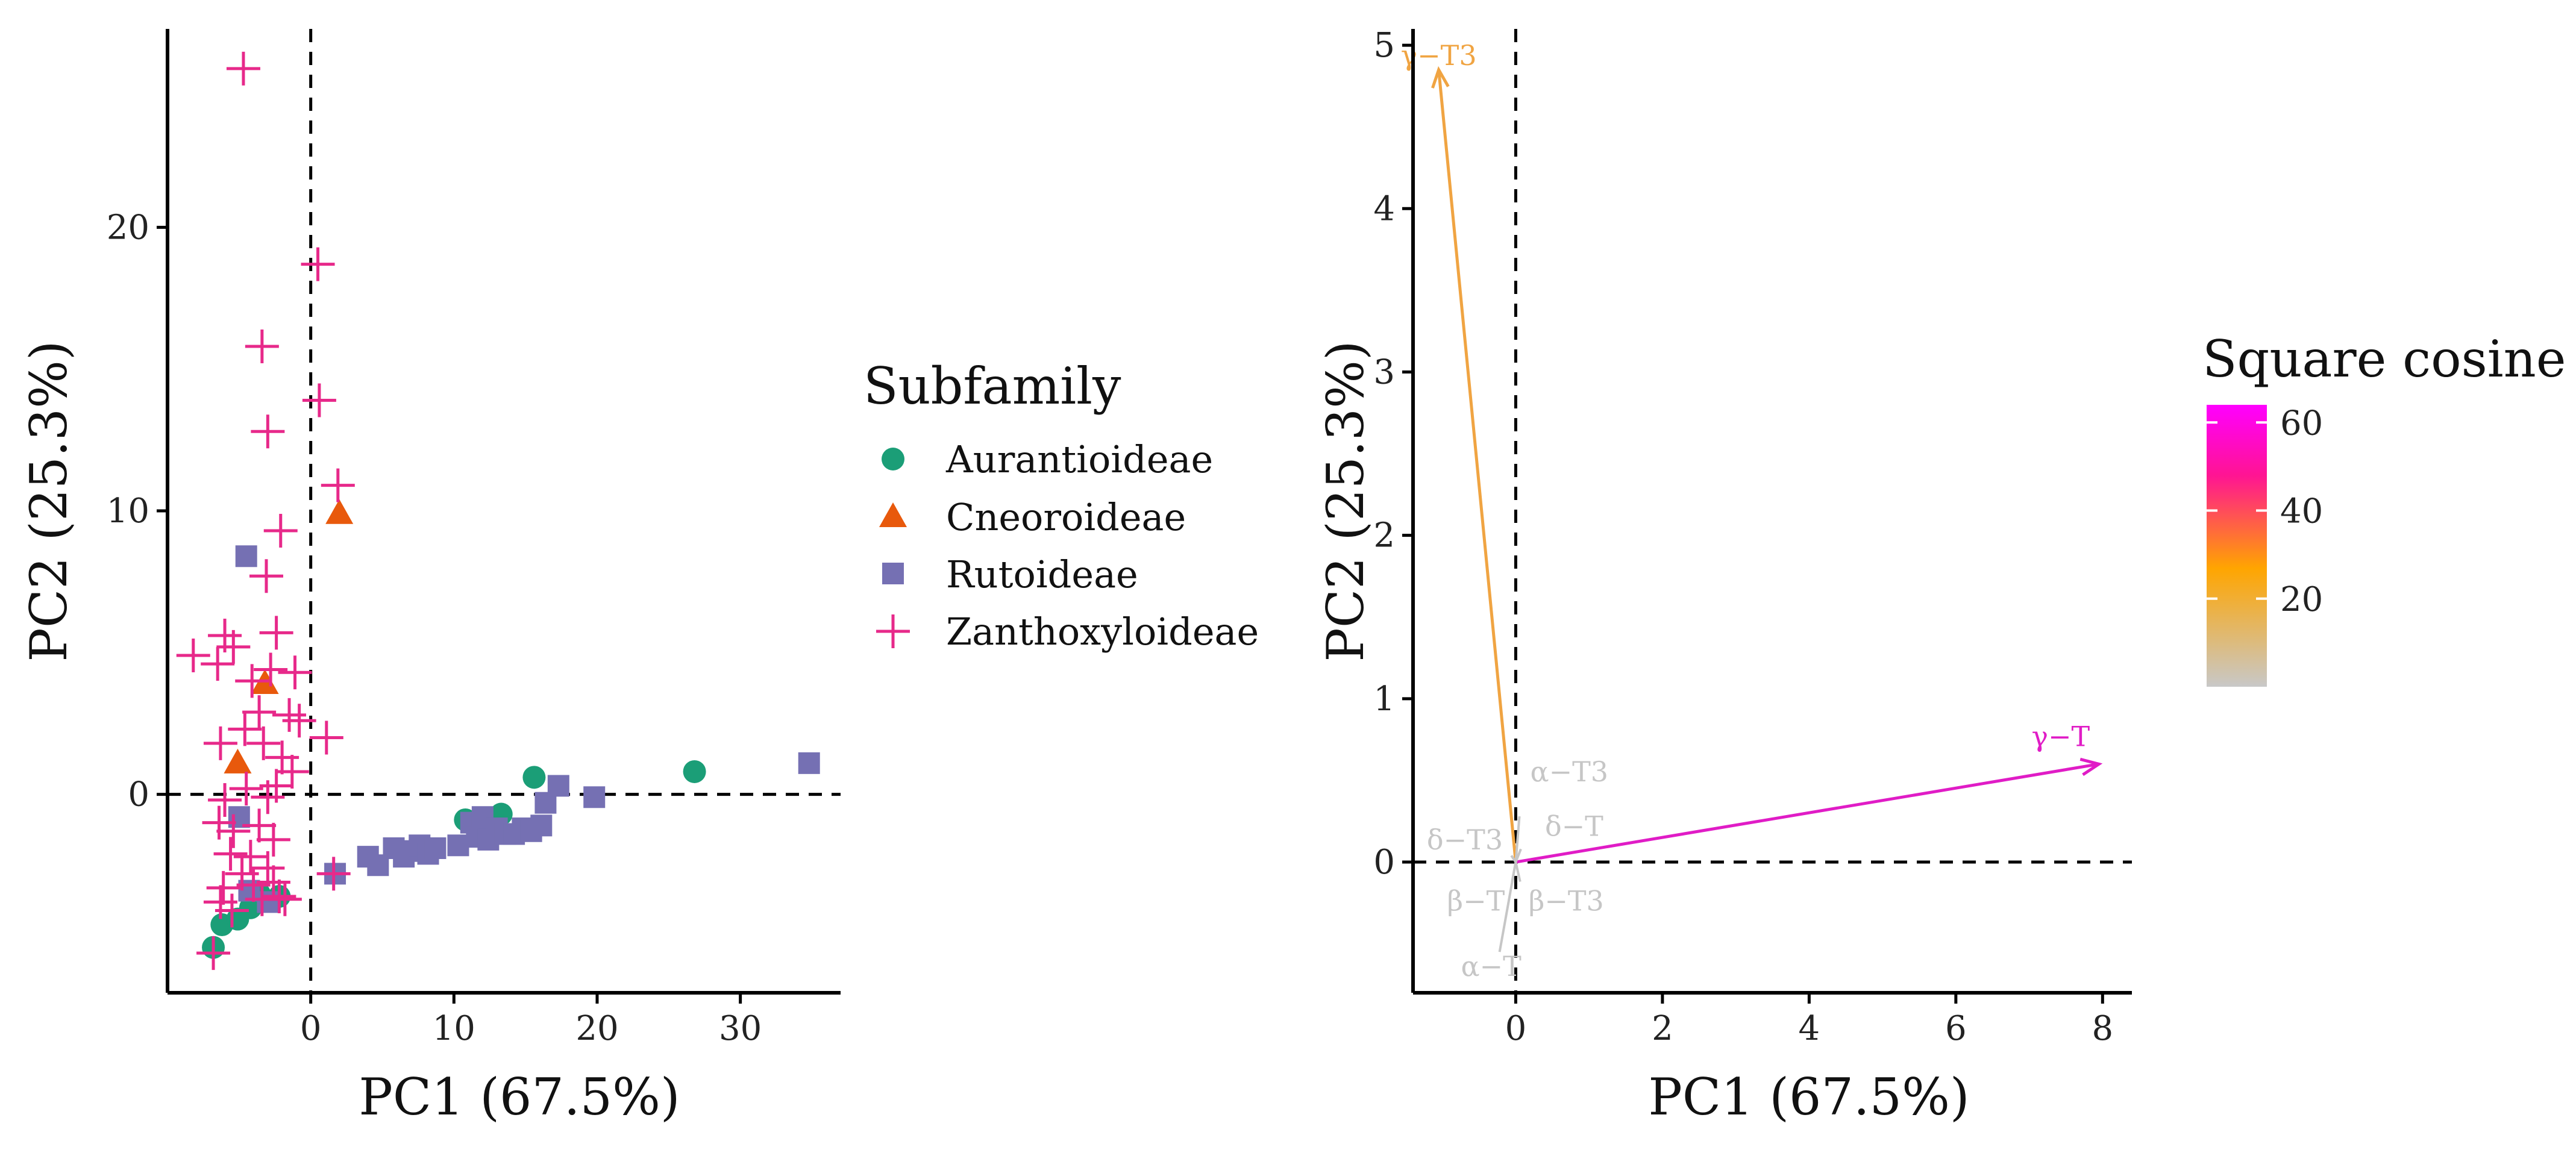  I want to click on colorbar-ticks: 20 40 60, so click(2265, 511).